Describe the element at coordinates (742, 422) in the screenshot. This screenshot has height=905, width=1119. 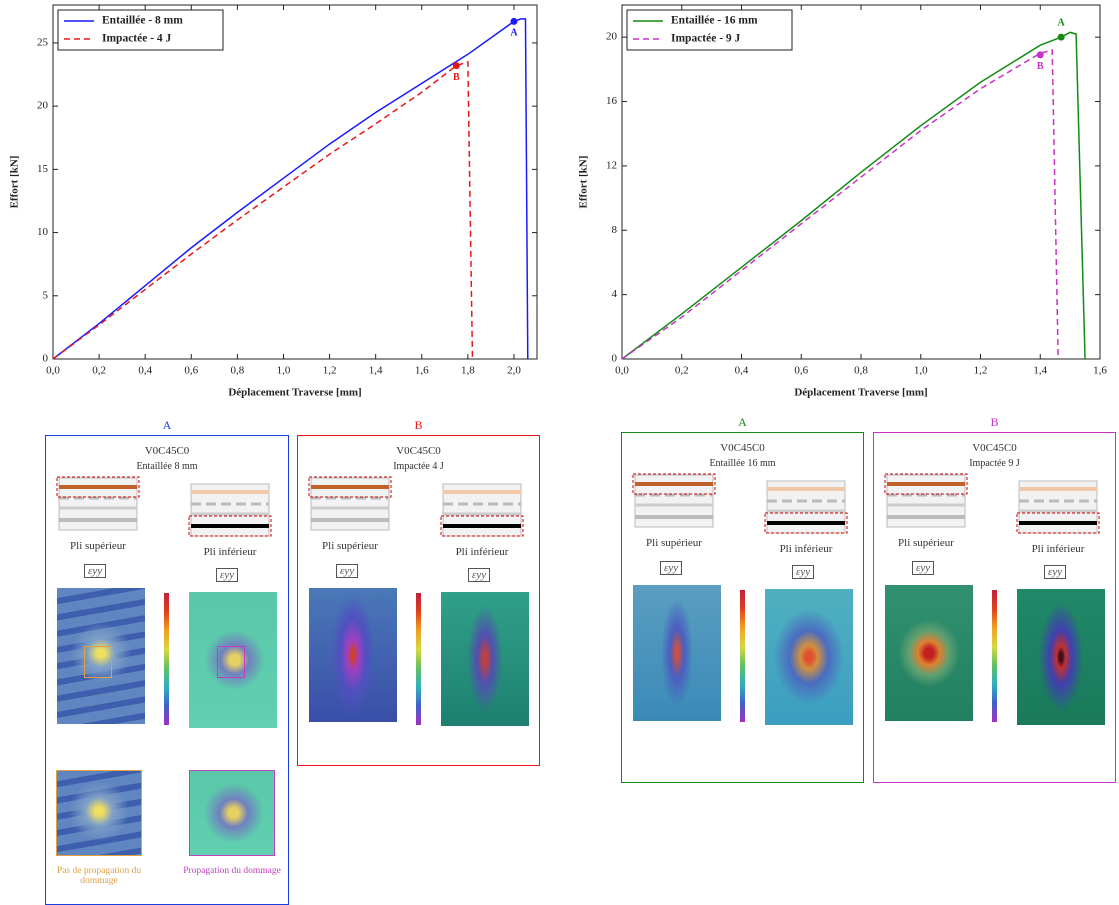
I see `panel-label: A` at that location.